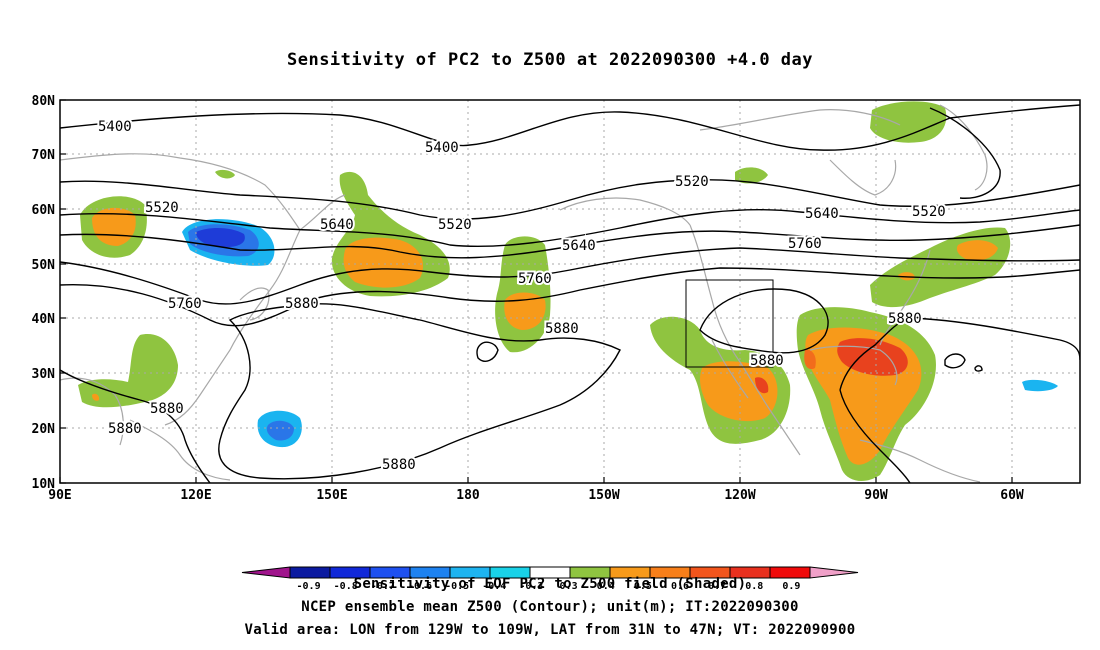 The image size is (1100, 650). I want to click on colorbar-right-arrow, so click(834, 572).